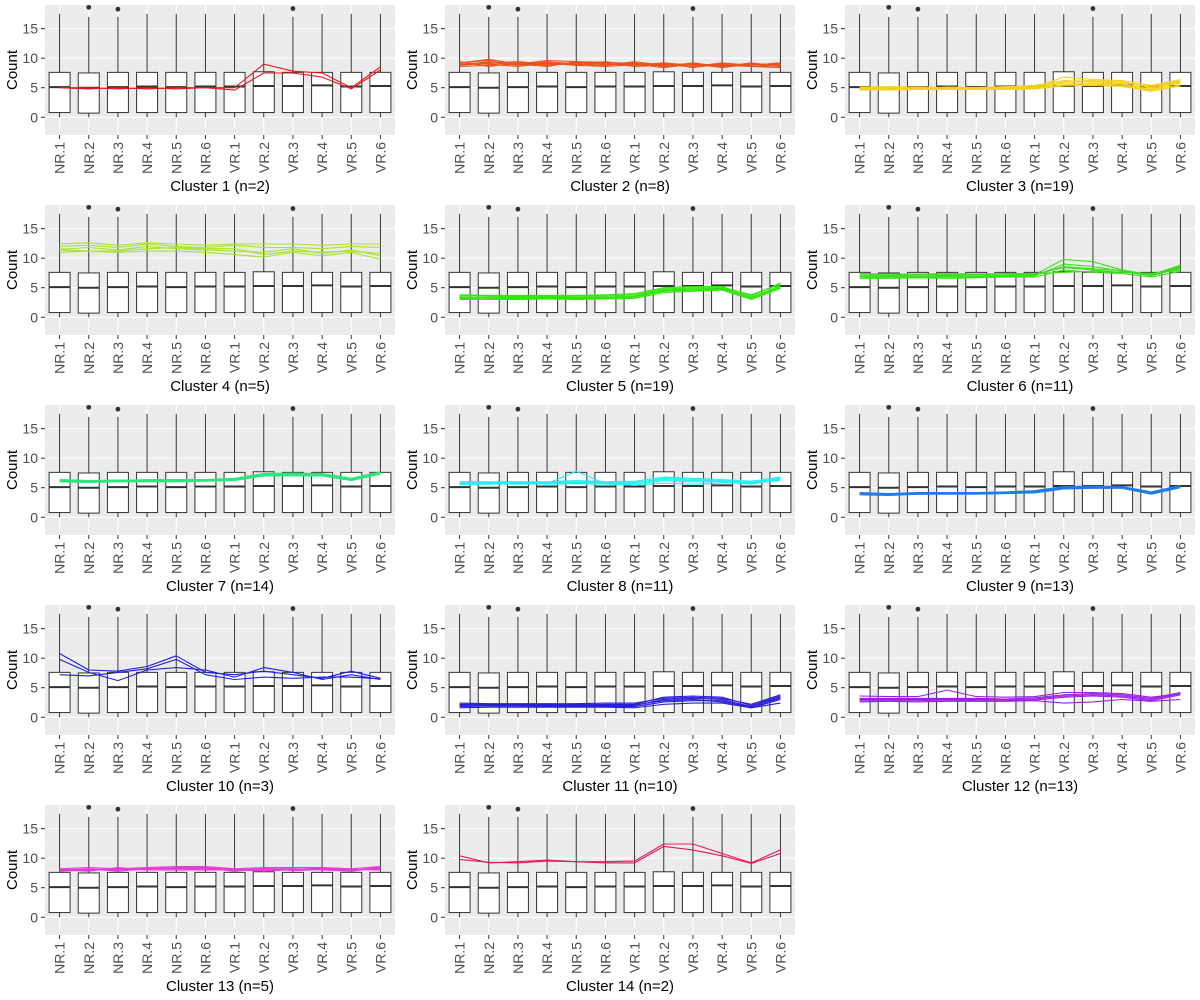  Describe the element at coordinates (220, 786) in the screenshot. I see `panel-label: Cluster 10 (n=3)` at that location.